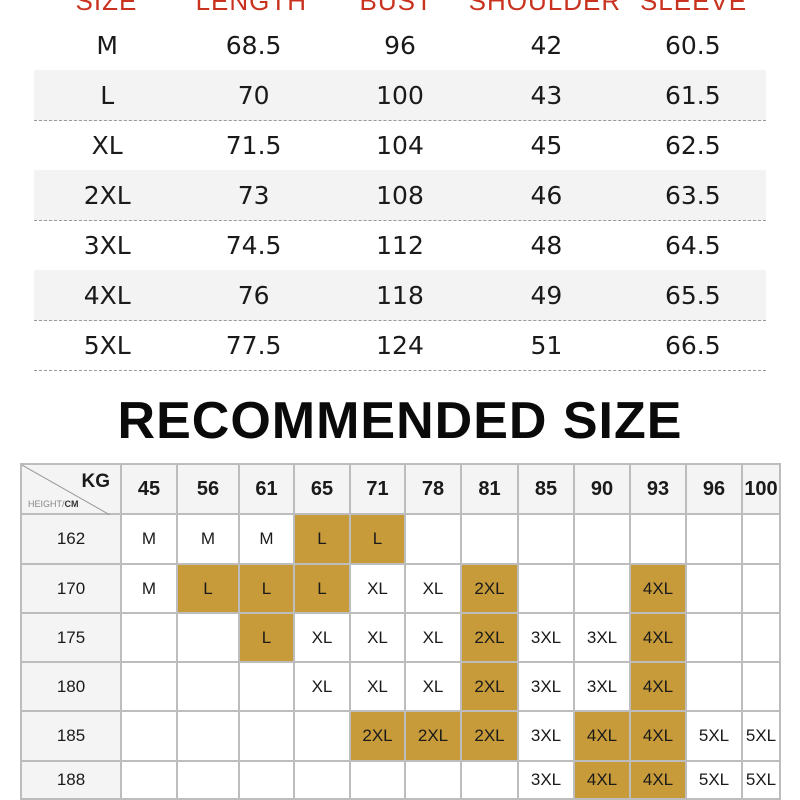 This screenshot has height=800, width=800. I want to click on header-shoulder: SHOULDER, so click(545, 8).